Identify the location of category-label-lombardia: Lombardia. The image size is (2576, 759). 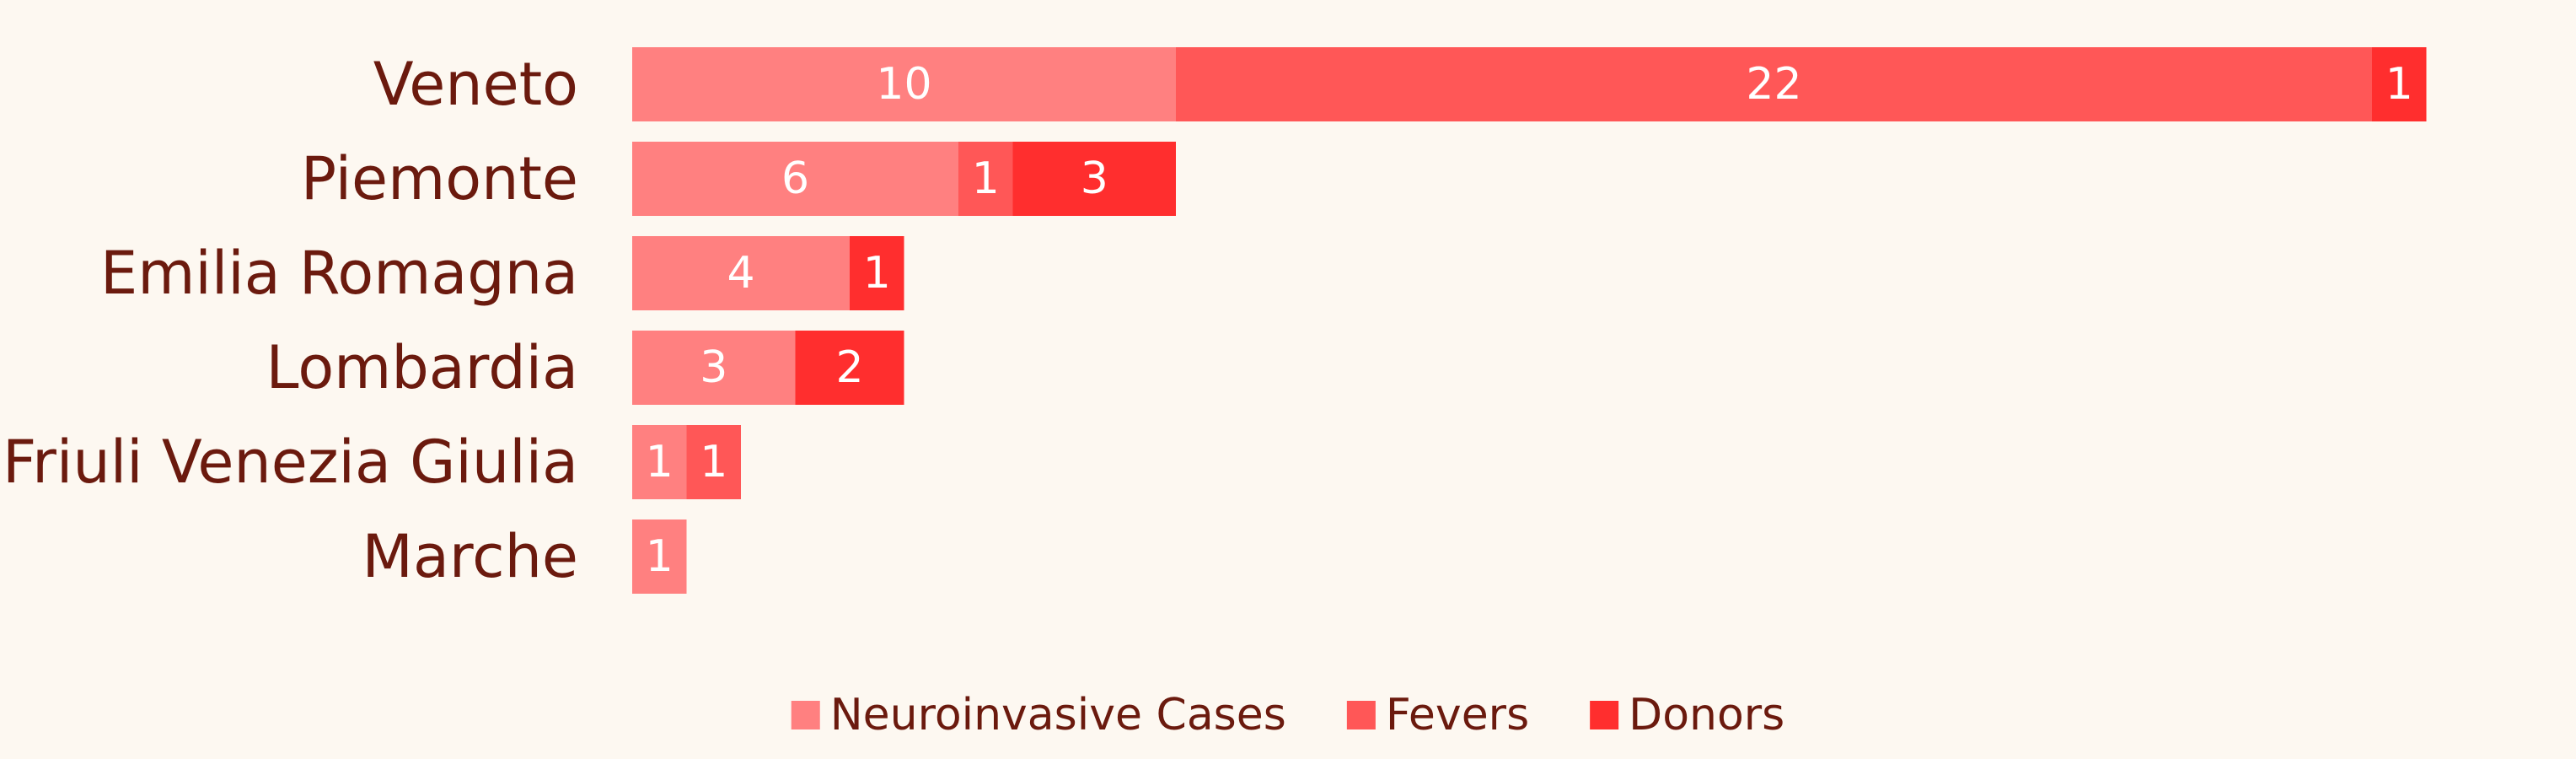
(422, 368).